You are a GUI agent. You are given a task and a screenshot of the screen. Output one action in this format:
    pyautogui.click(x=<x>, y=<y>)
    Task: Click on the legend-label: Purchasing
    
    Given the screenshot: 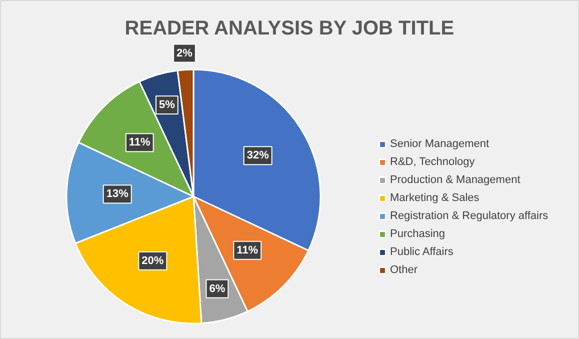 What is the action you would take?
    pyautogui.click(x=418, y=234)
    